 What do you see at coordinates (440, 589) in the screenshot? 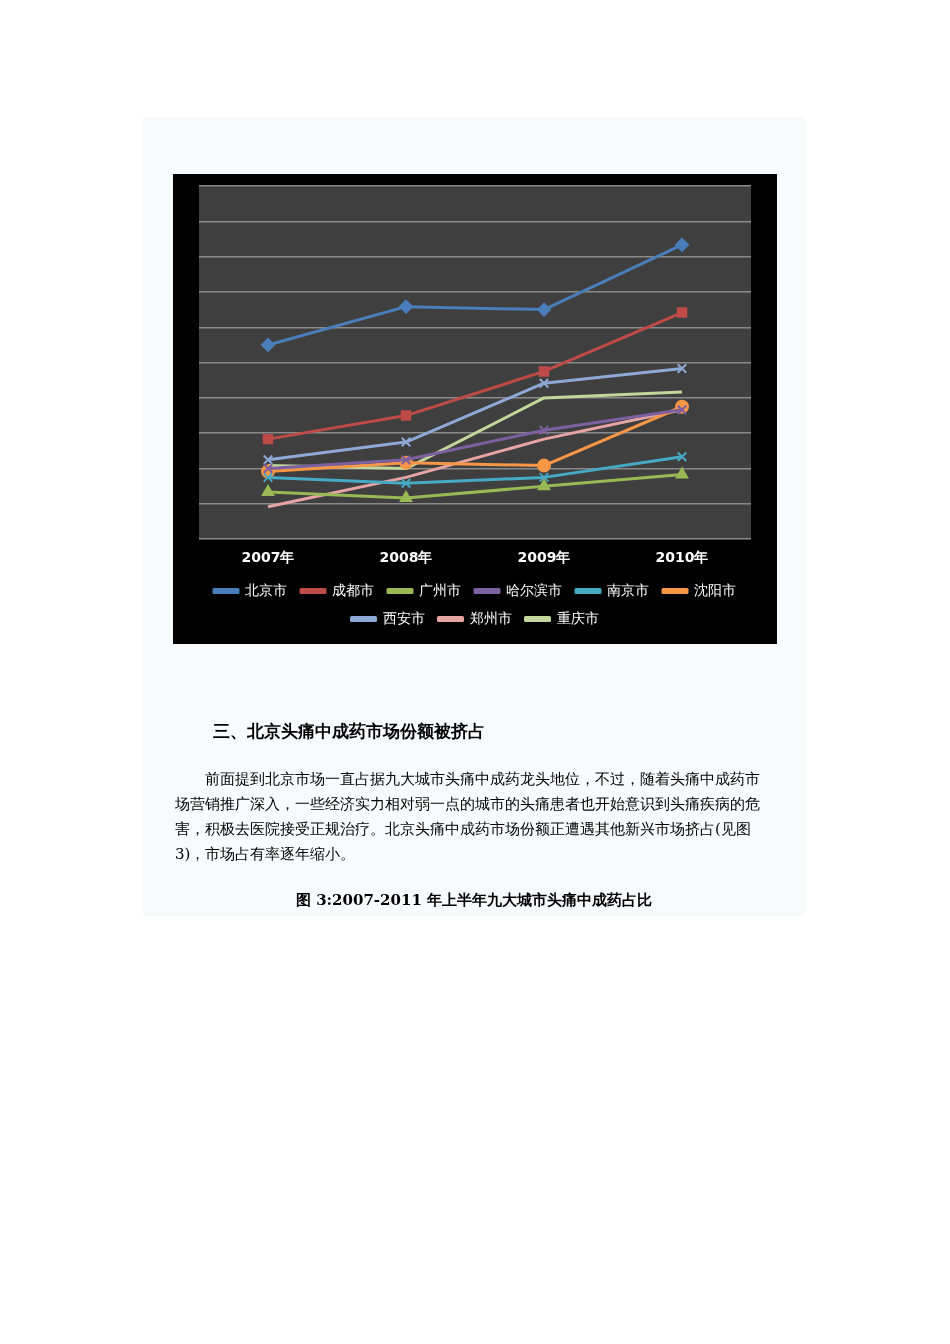
I see `legend-label: 广州市` at bounding box center [440, 589].